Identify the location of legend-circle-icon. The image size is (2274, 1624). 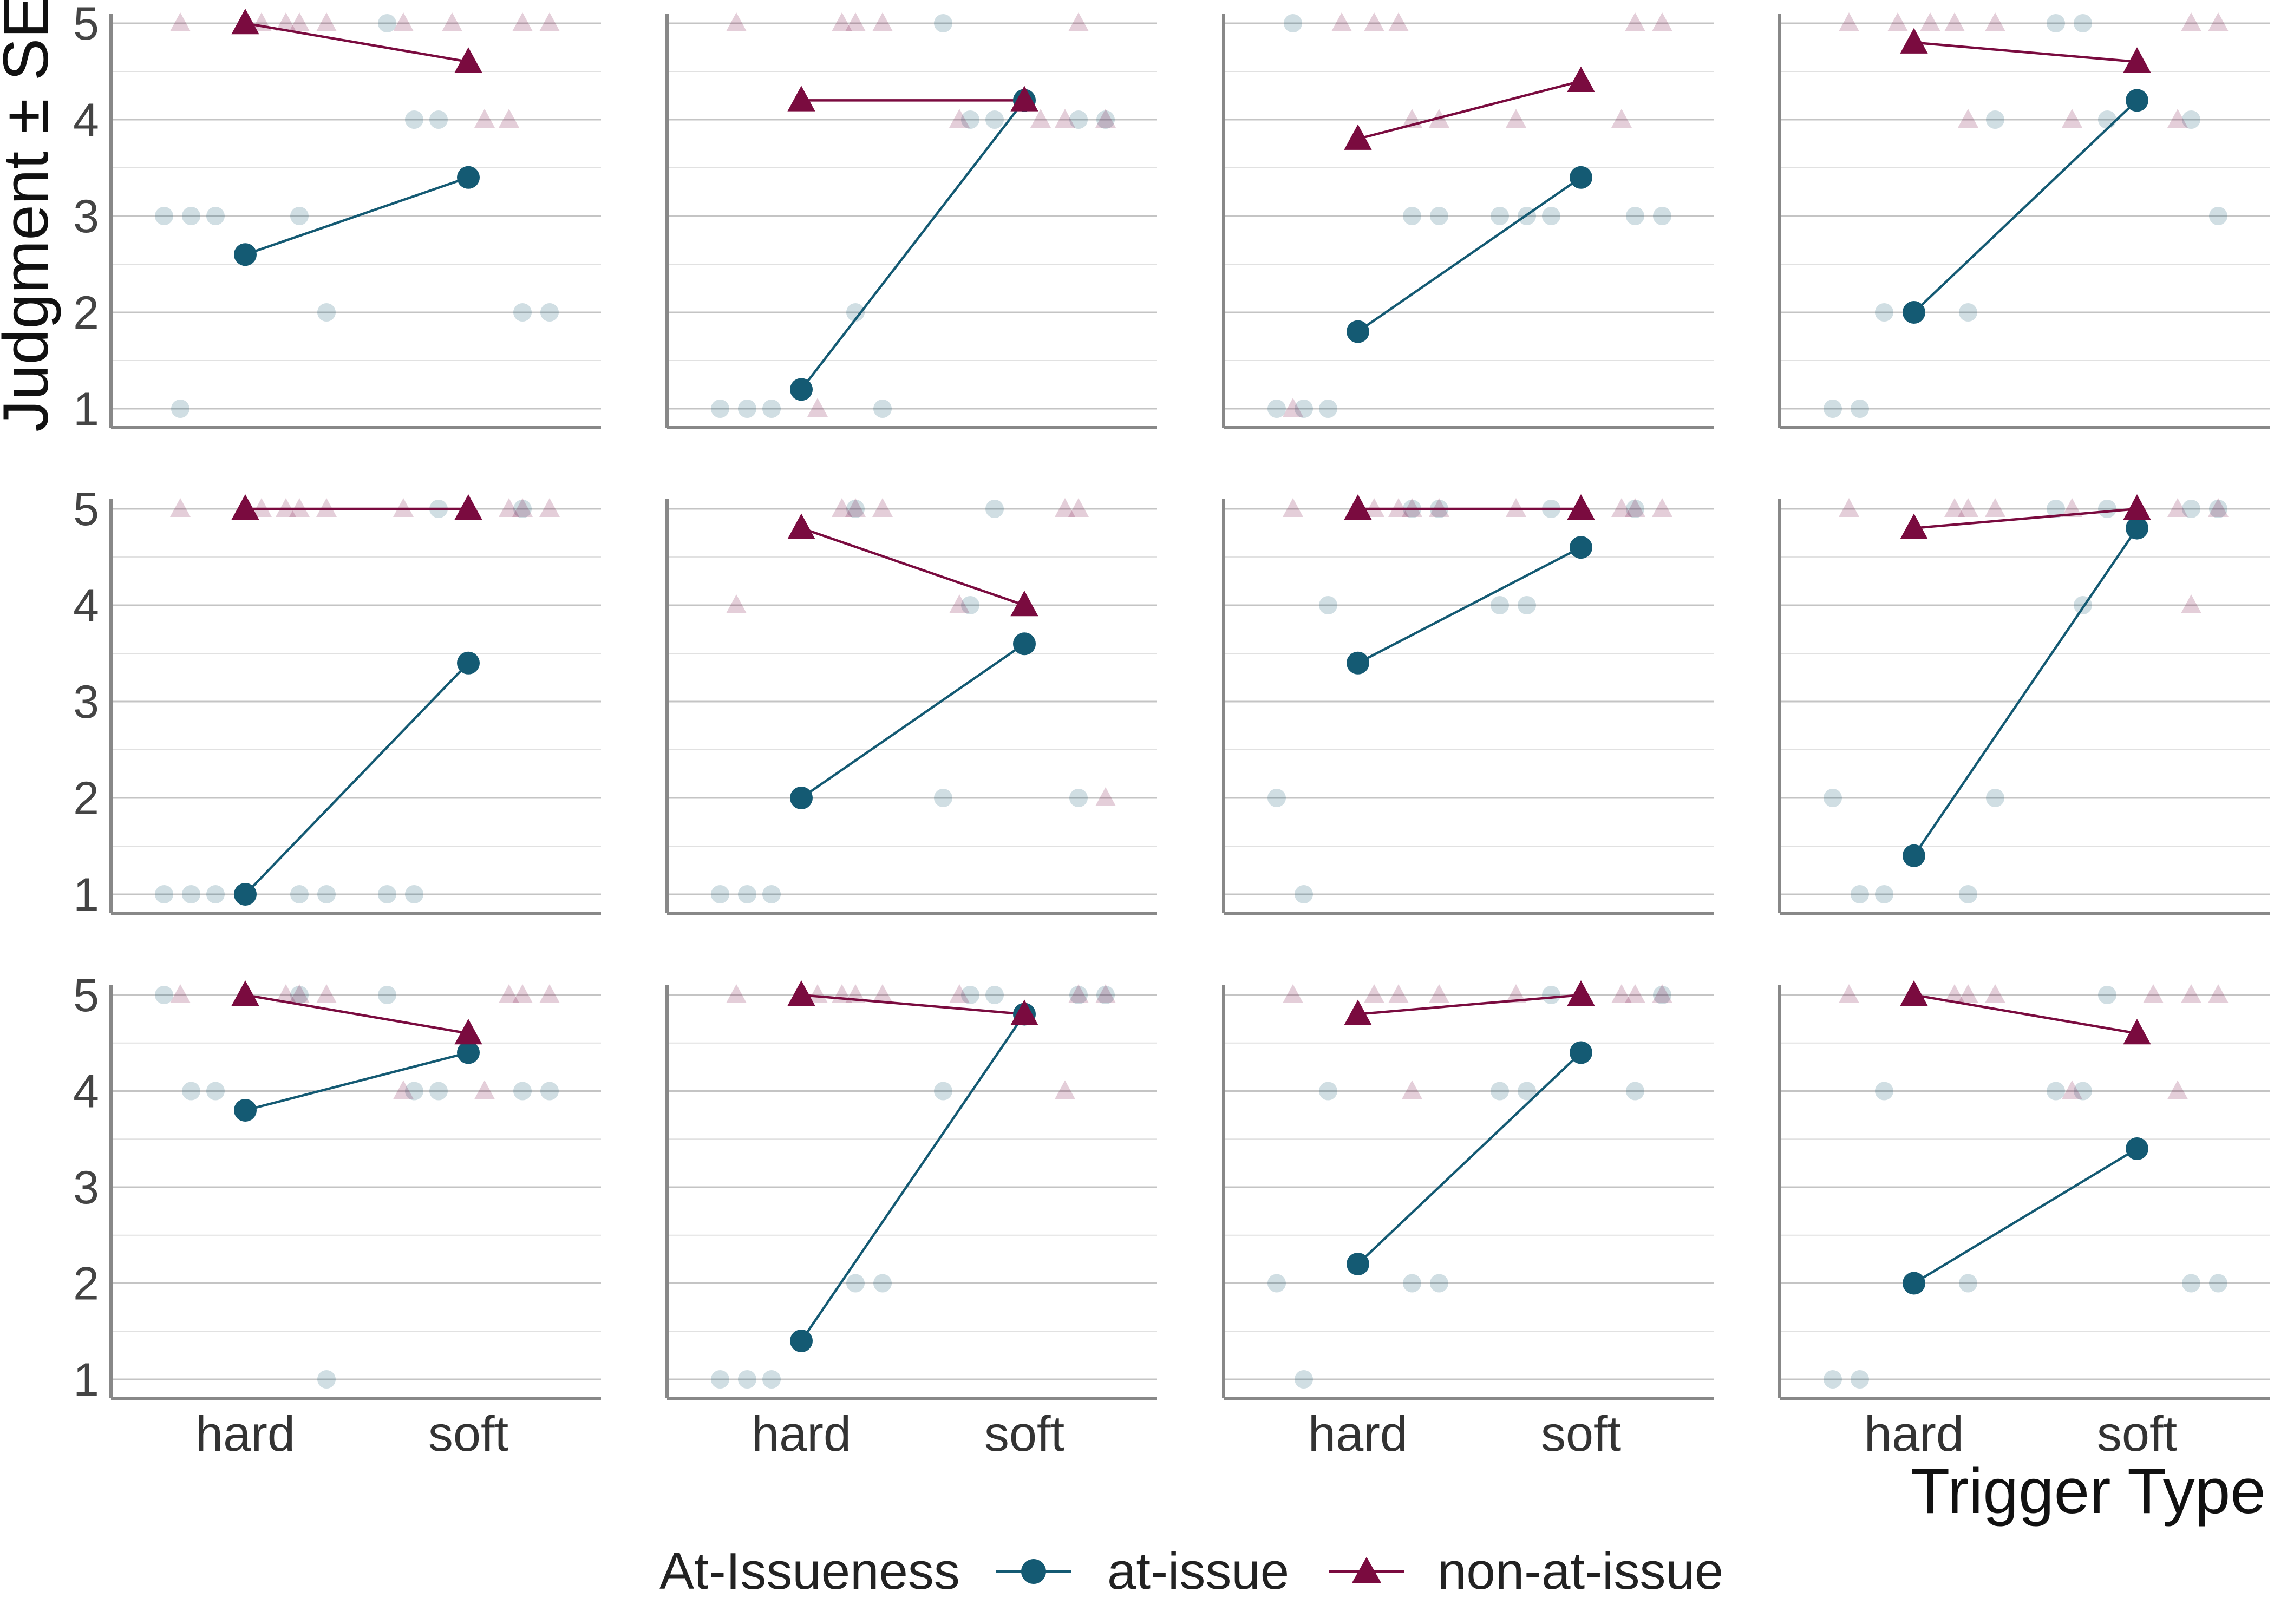
(1033, 1572).